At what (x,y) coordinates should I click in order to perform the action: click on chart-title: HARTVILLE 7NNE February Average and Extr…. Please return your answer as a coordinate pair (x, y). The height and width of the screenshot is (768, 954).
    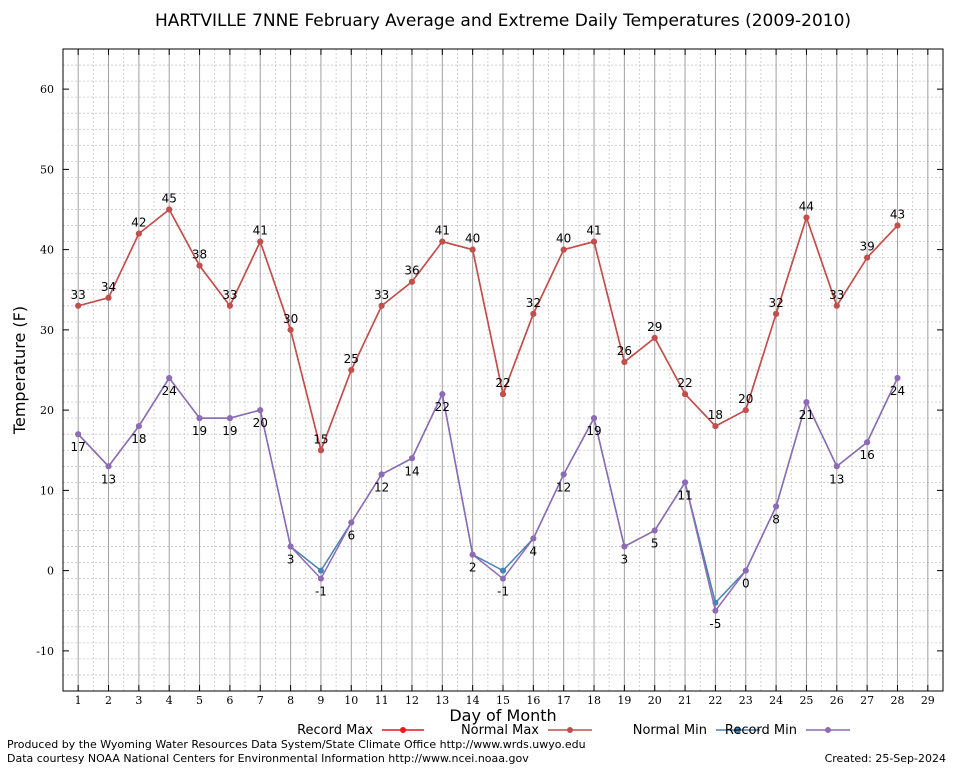
    Looking at the image, I should click on (503, 21).